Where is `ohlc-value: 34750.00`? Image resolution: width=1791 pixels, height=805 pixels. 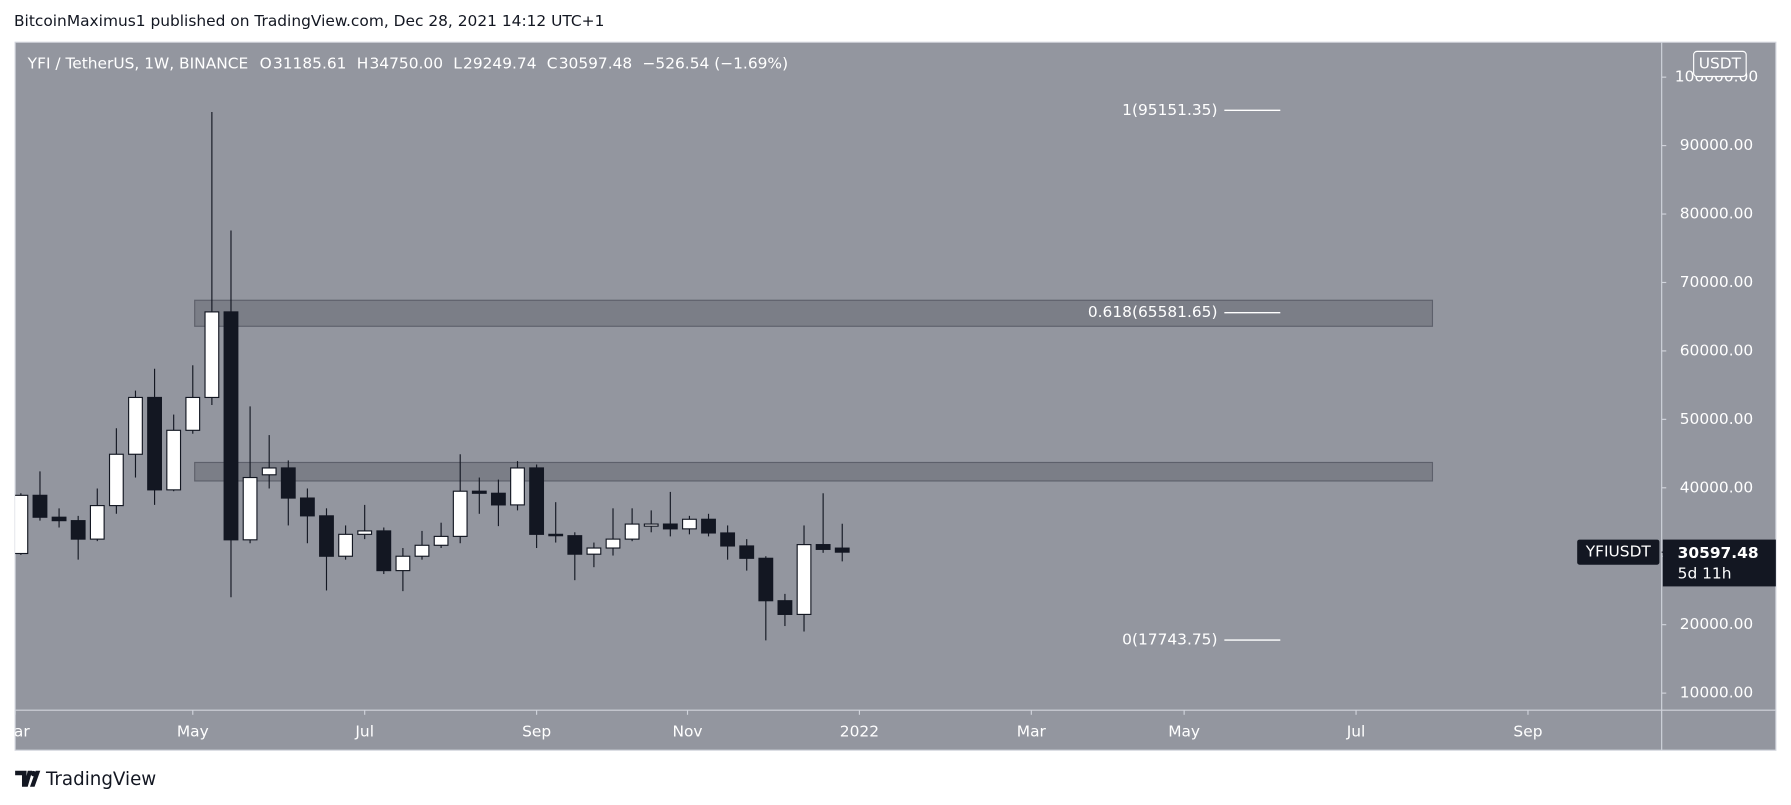 ohlc-value: 34750.00 is located at coordinates (406, 63).